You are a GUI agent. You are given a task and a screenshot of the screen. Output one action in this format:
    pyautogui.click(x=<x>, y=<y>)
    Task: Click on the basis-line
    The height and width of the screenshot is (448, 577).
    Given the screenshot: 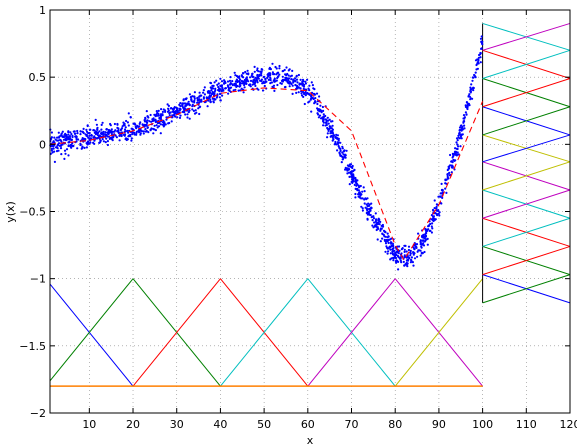 What is the action you would take?
    pyautogui.click(x=91, y=330)
    